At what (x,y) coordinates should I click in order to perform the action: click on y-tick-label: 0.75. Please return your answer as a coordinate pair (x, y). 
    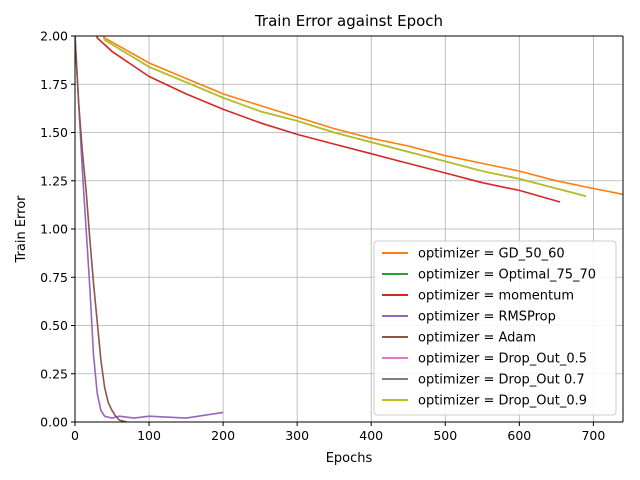
    Looking at the image, I should click on (54, 277).